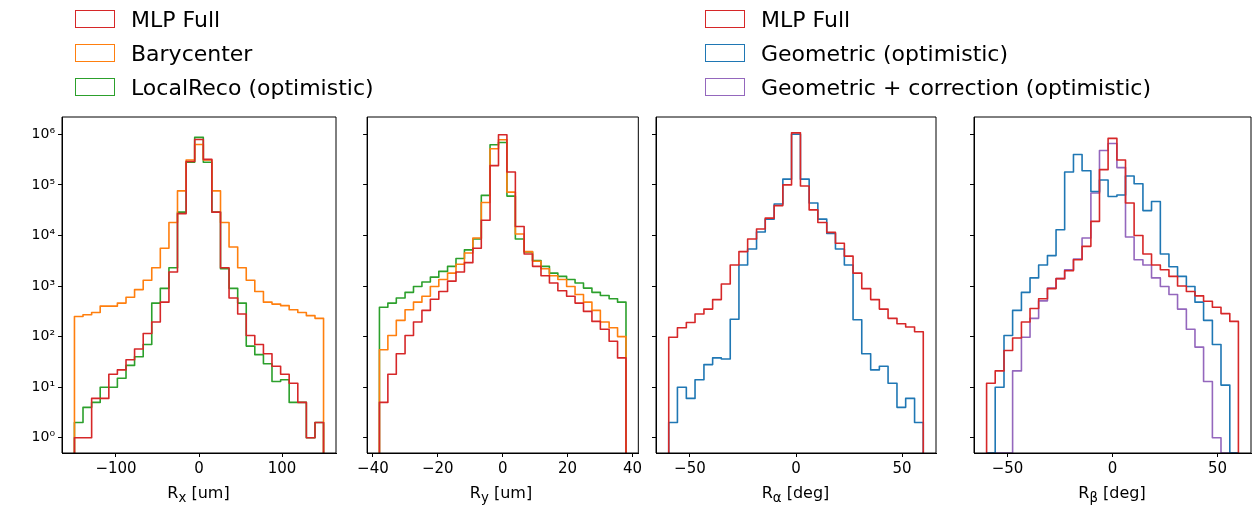 The width and height of the screenshot is (1260, 508). What do you see at coordinates (438, 467) in the screenshot?
I see `x-tick-label: −20` at bounding box center [438, 467].